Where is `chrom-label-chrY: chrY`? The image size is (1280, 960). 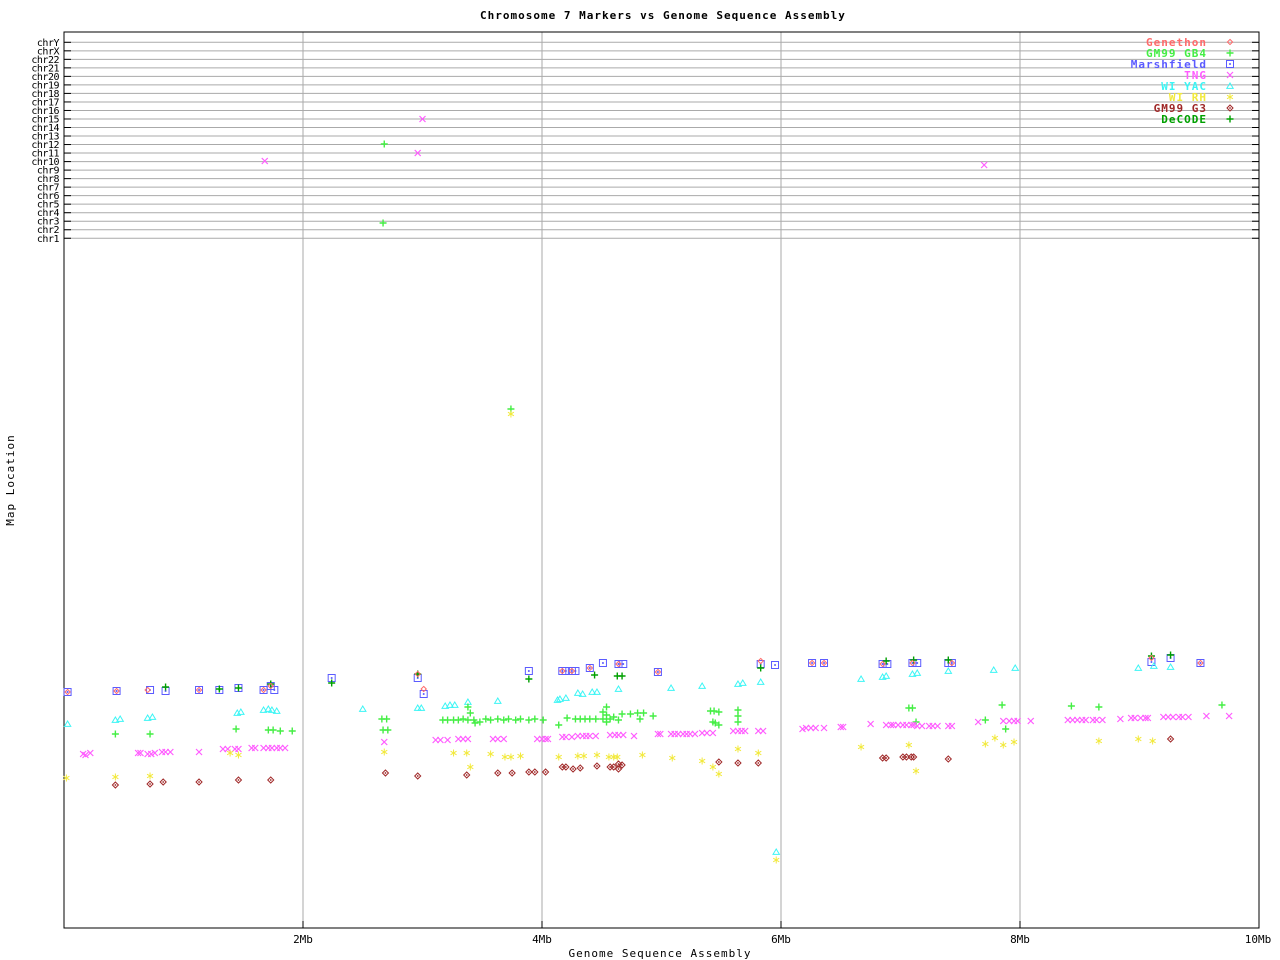
chrom-label-chrY: chrY is located at coordinates (48, 43).